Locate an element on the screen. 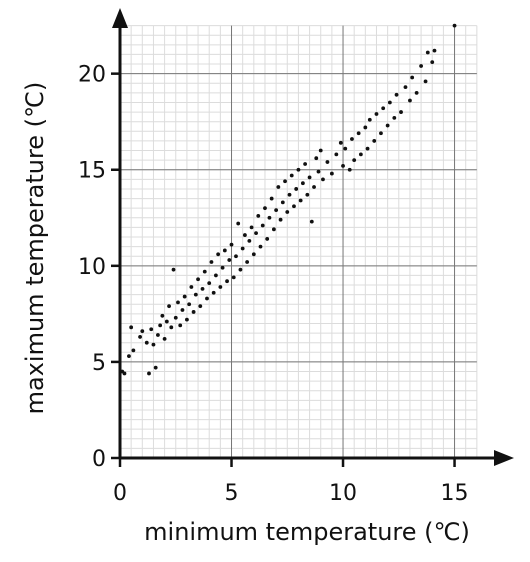 This screenshot has height=562, width=530. x-tick-label: 15 is located at coordinates (455, 493).